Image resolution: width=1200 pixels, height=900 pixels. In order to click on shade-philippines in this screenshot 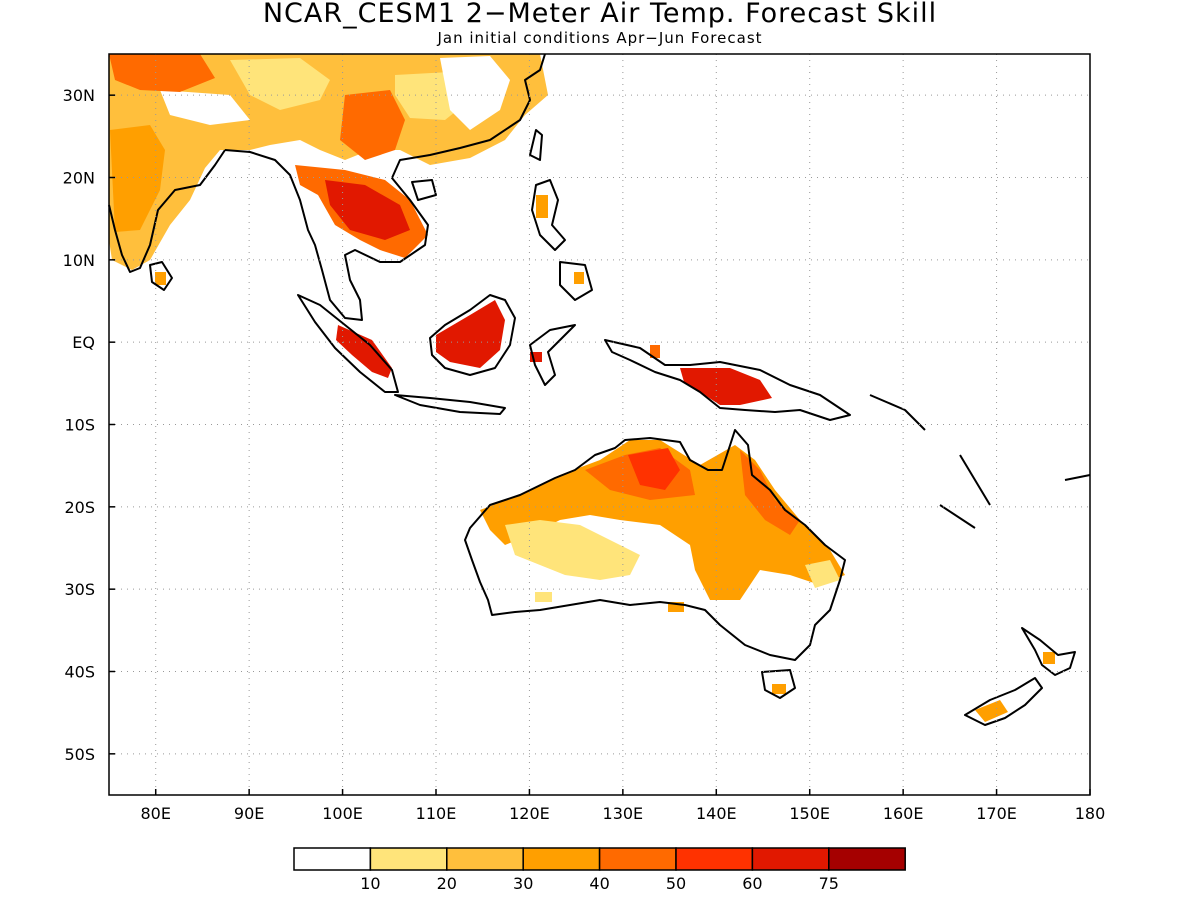, I will do `click(542, 206)`.